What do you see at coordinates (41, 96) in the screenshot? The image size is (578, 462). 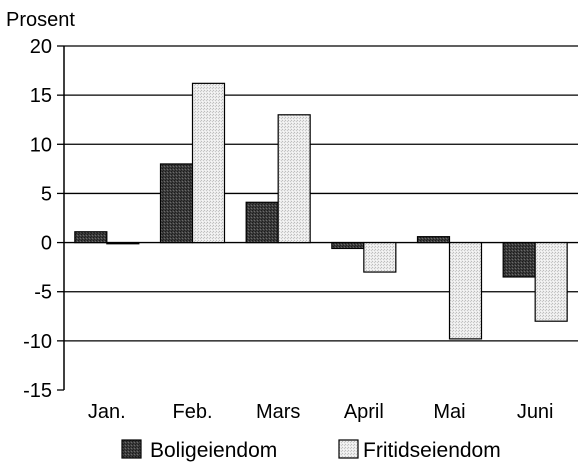 I see `y-tick-label: 15` at bounding box center [41, 96].